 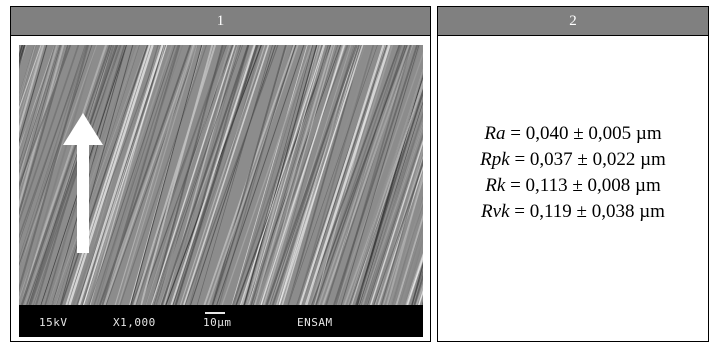 I want to click on param-rpk: Rpk, so click(x=495, y=159).